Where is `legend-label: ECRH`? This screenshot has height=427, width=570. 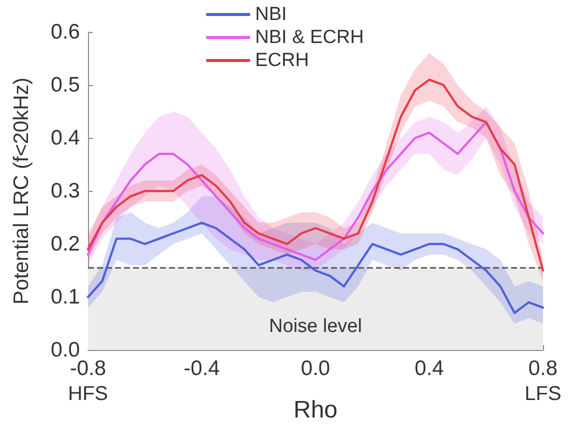 legend-label: ECRH is located at coordinates (282, 60).